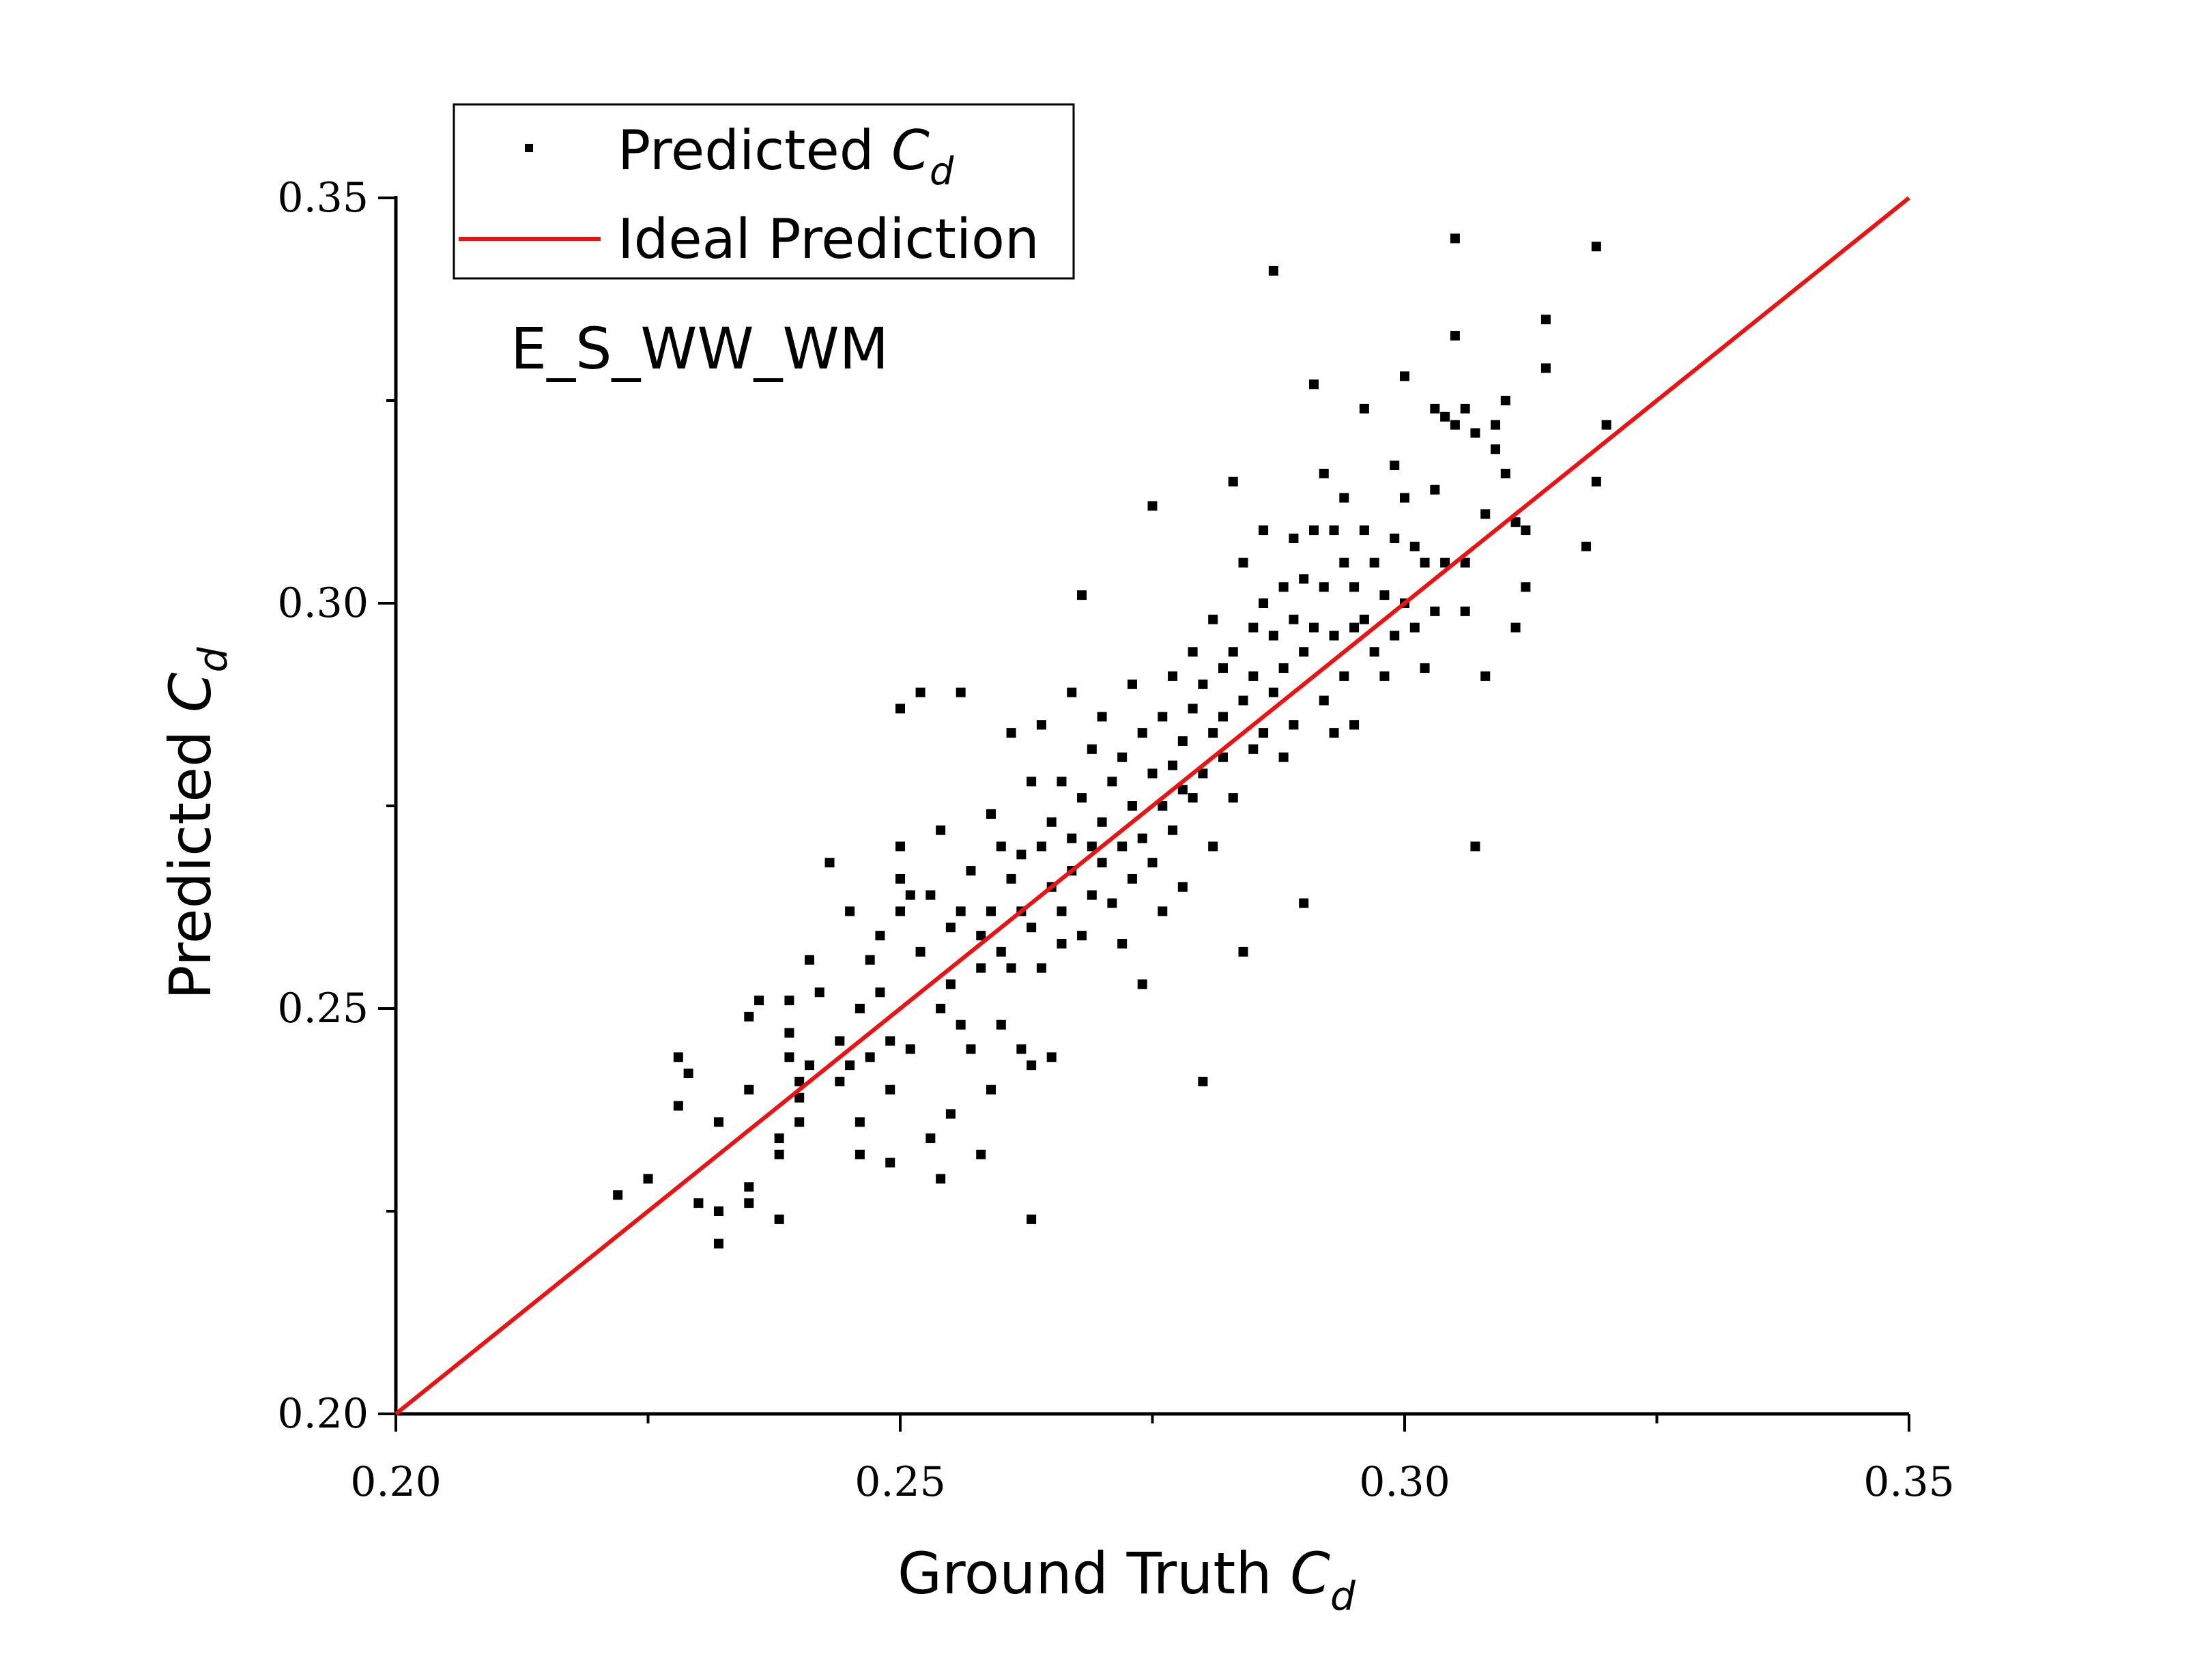  I want to click on x-tick-label: 0.30, so click(1404, 1482).